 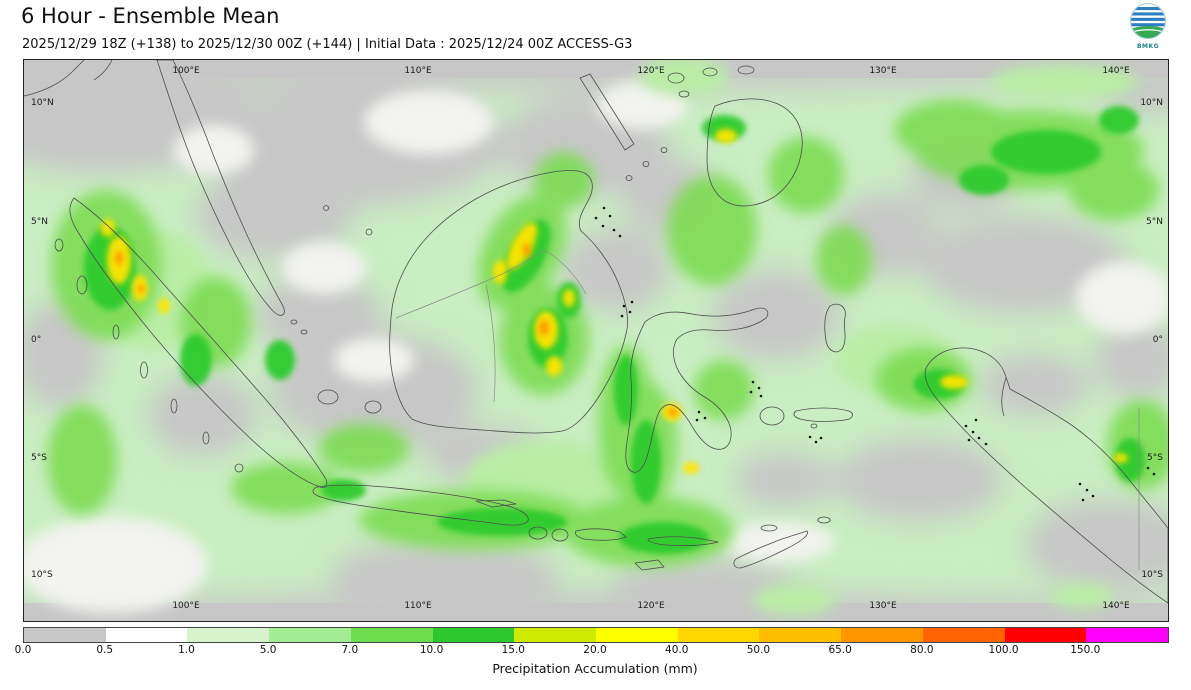 I want to click on bmkg-logo-label: BMKG, so click(x=1148, y=46).